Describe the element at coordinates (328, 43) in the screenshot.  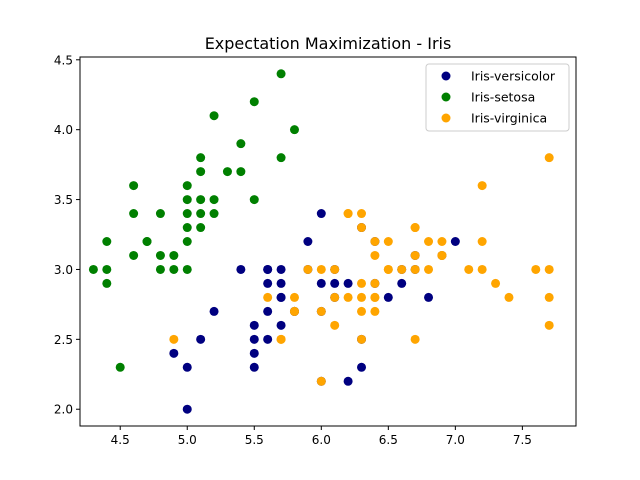
I see `chart-title: Expectation Maximization - Iris` at that location.